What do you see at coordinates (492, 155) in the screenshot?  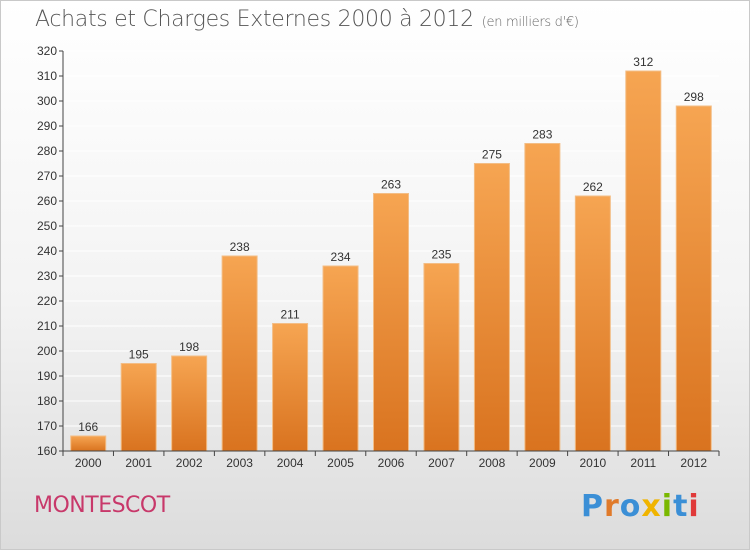 I see `data-label: 275` at bounding box center [492, 155].